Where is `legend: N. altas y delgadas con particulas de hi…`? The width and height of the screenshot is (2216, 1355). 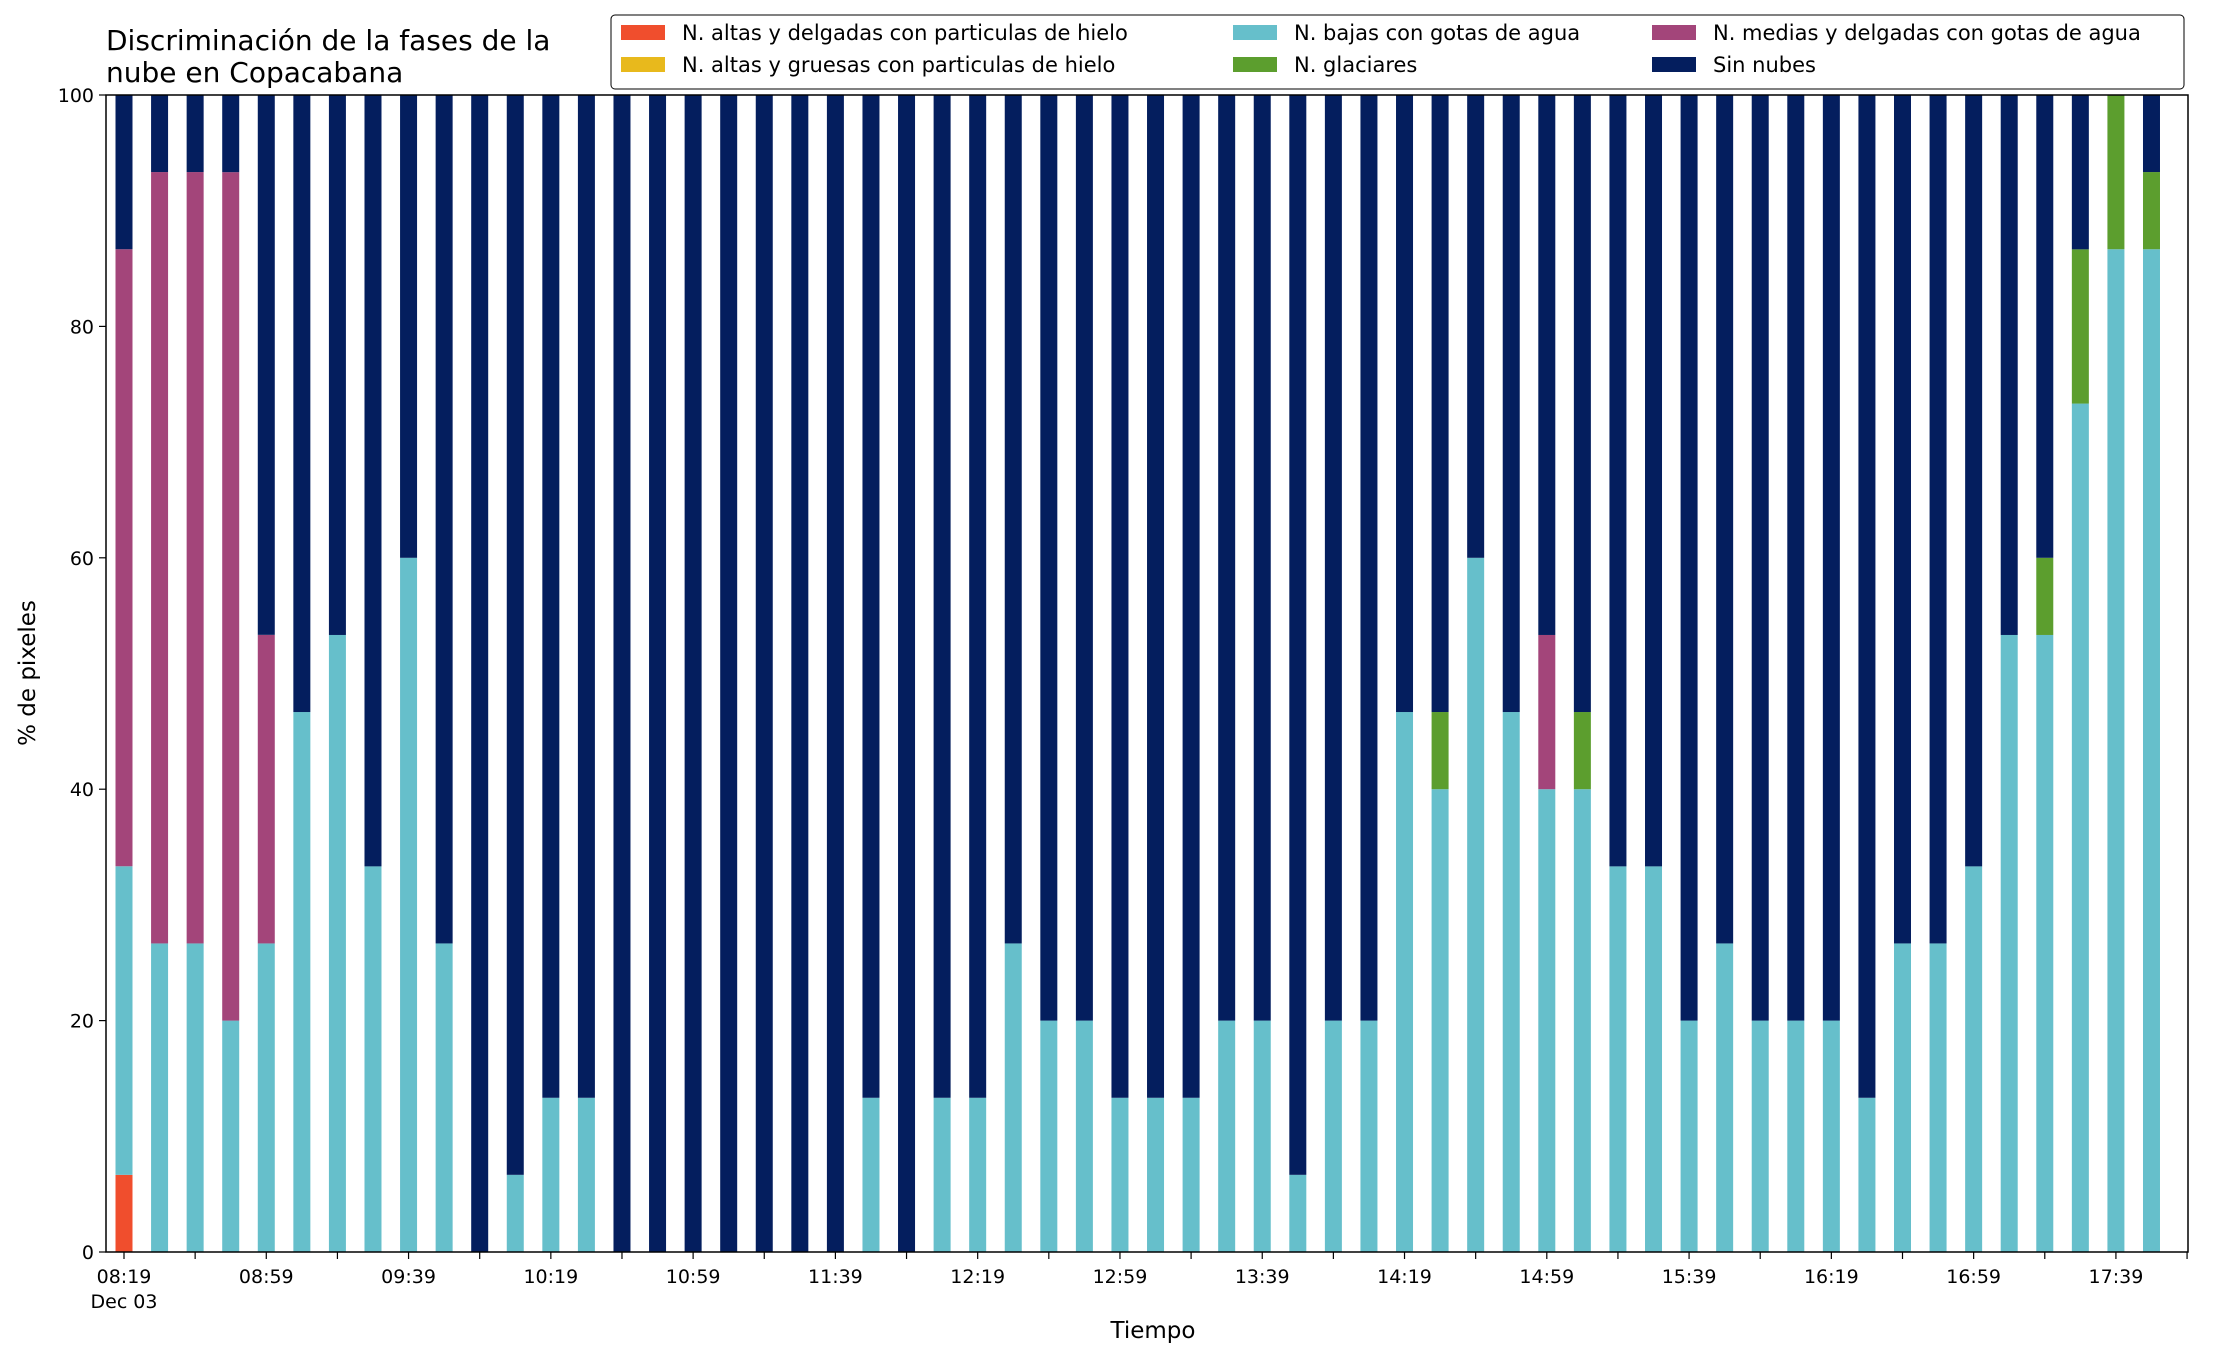
legend: N. altas y delgadas con particulas de hi… is located at coordinates (1397, 52).